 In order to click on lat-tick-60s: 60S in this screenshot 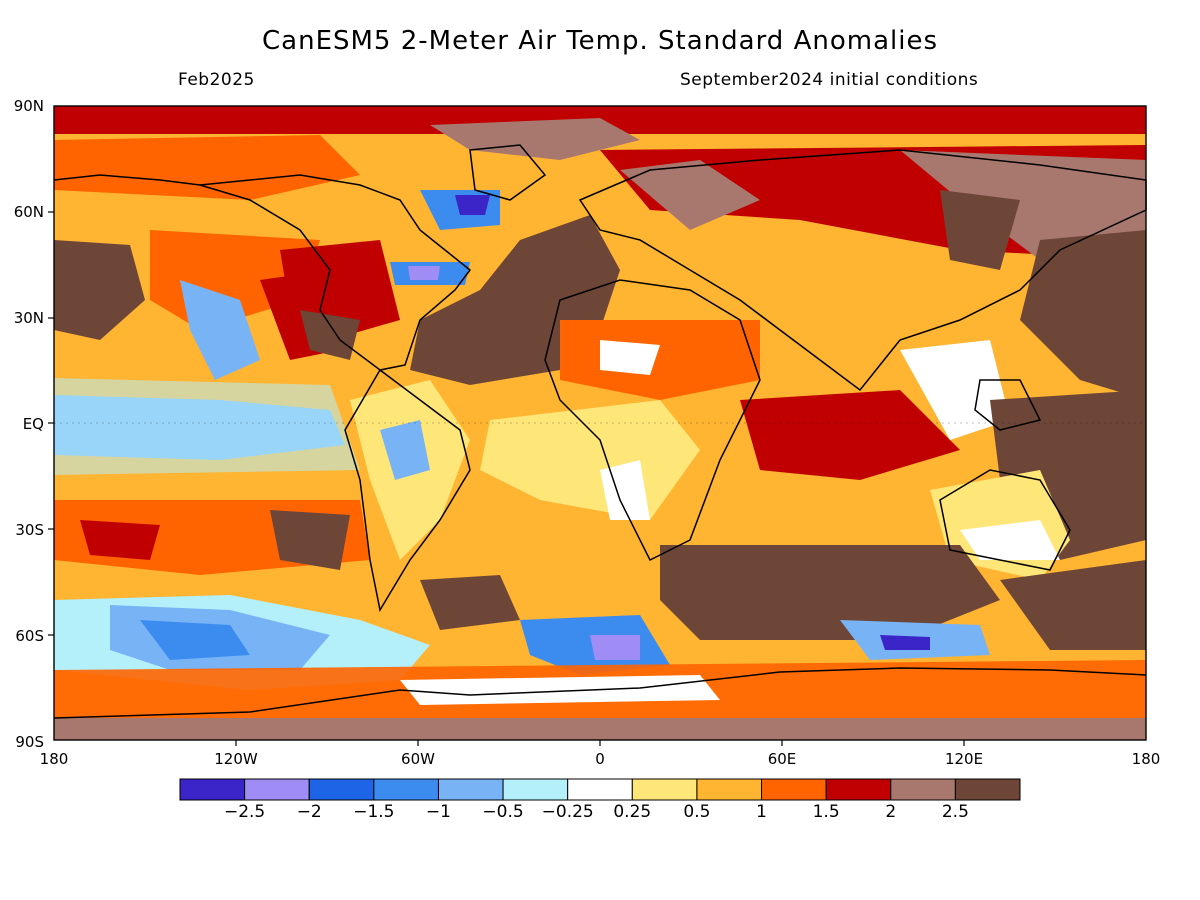, I will do `click(29, 636)`.